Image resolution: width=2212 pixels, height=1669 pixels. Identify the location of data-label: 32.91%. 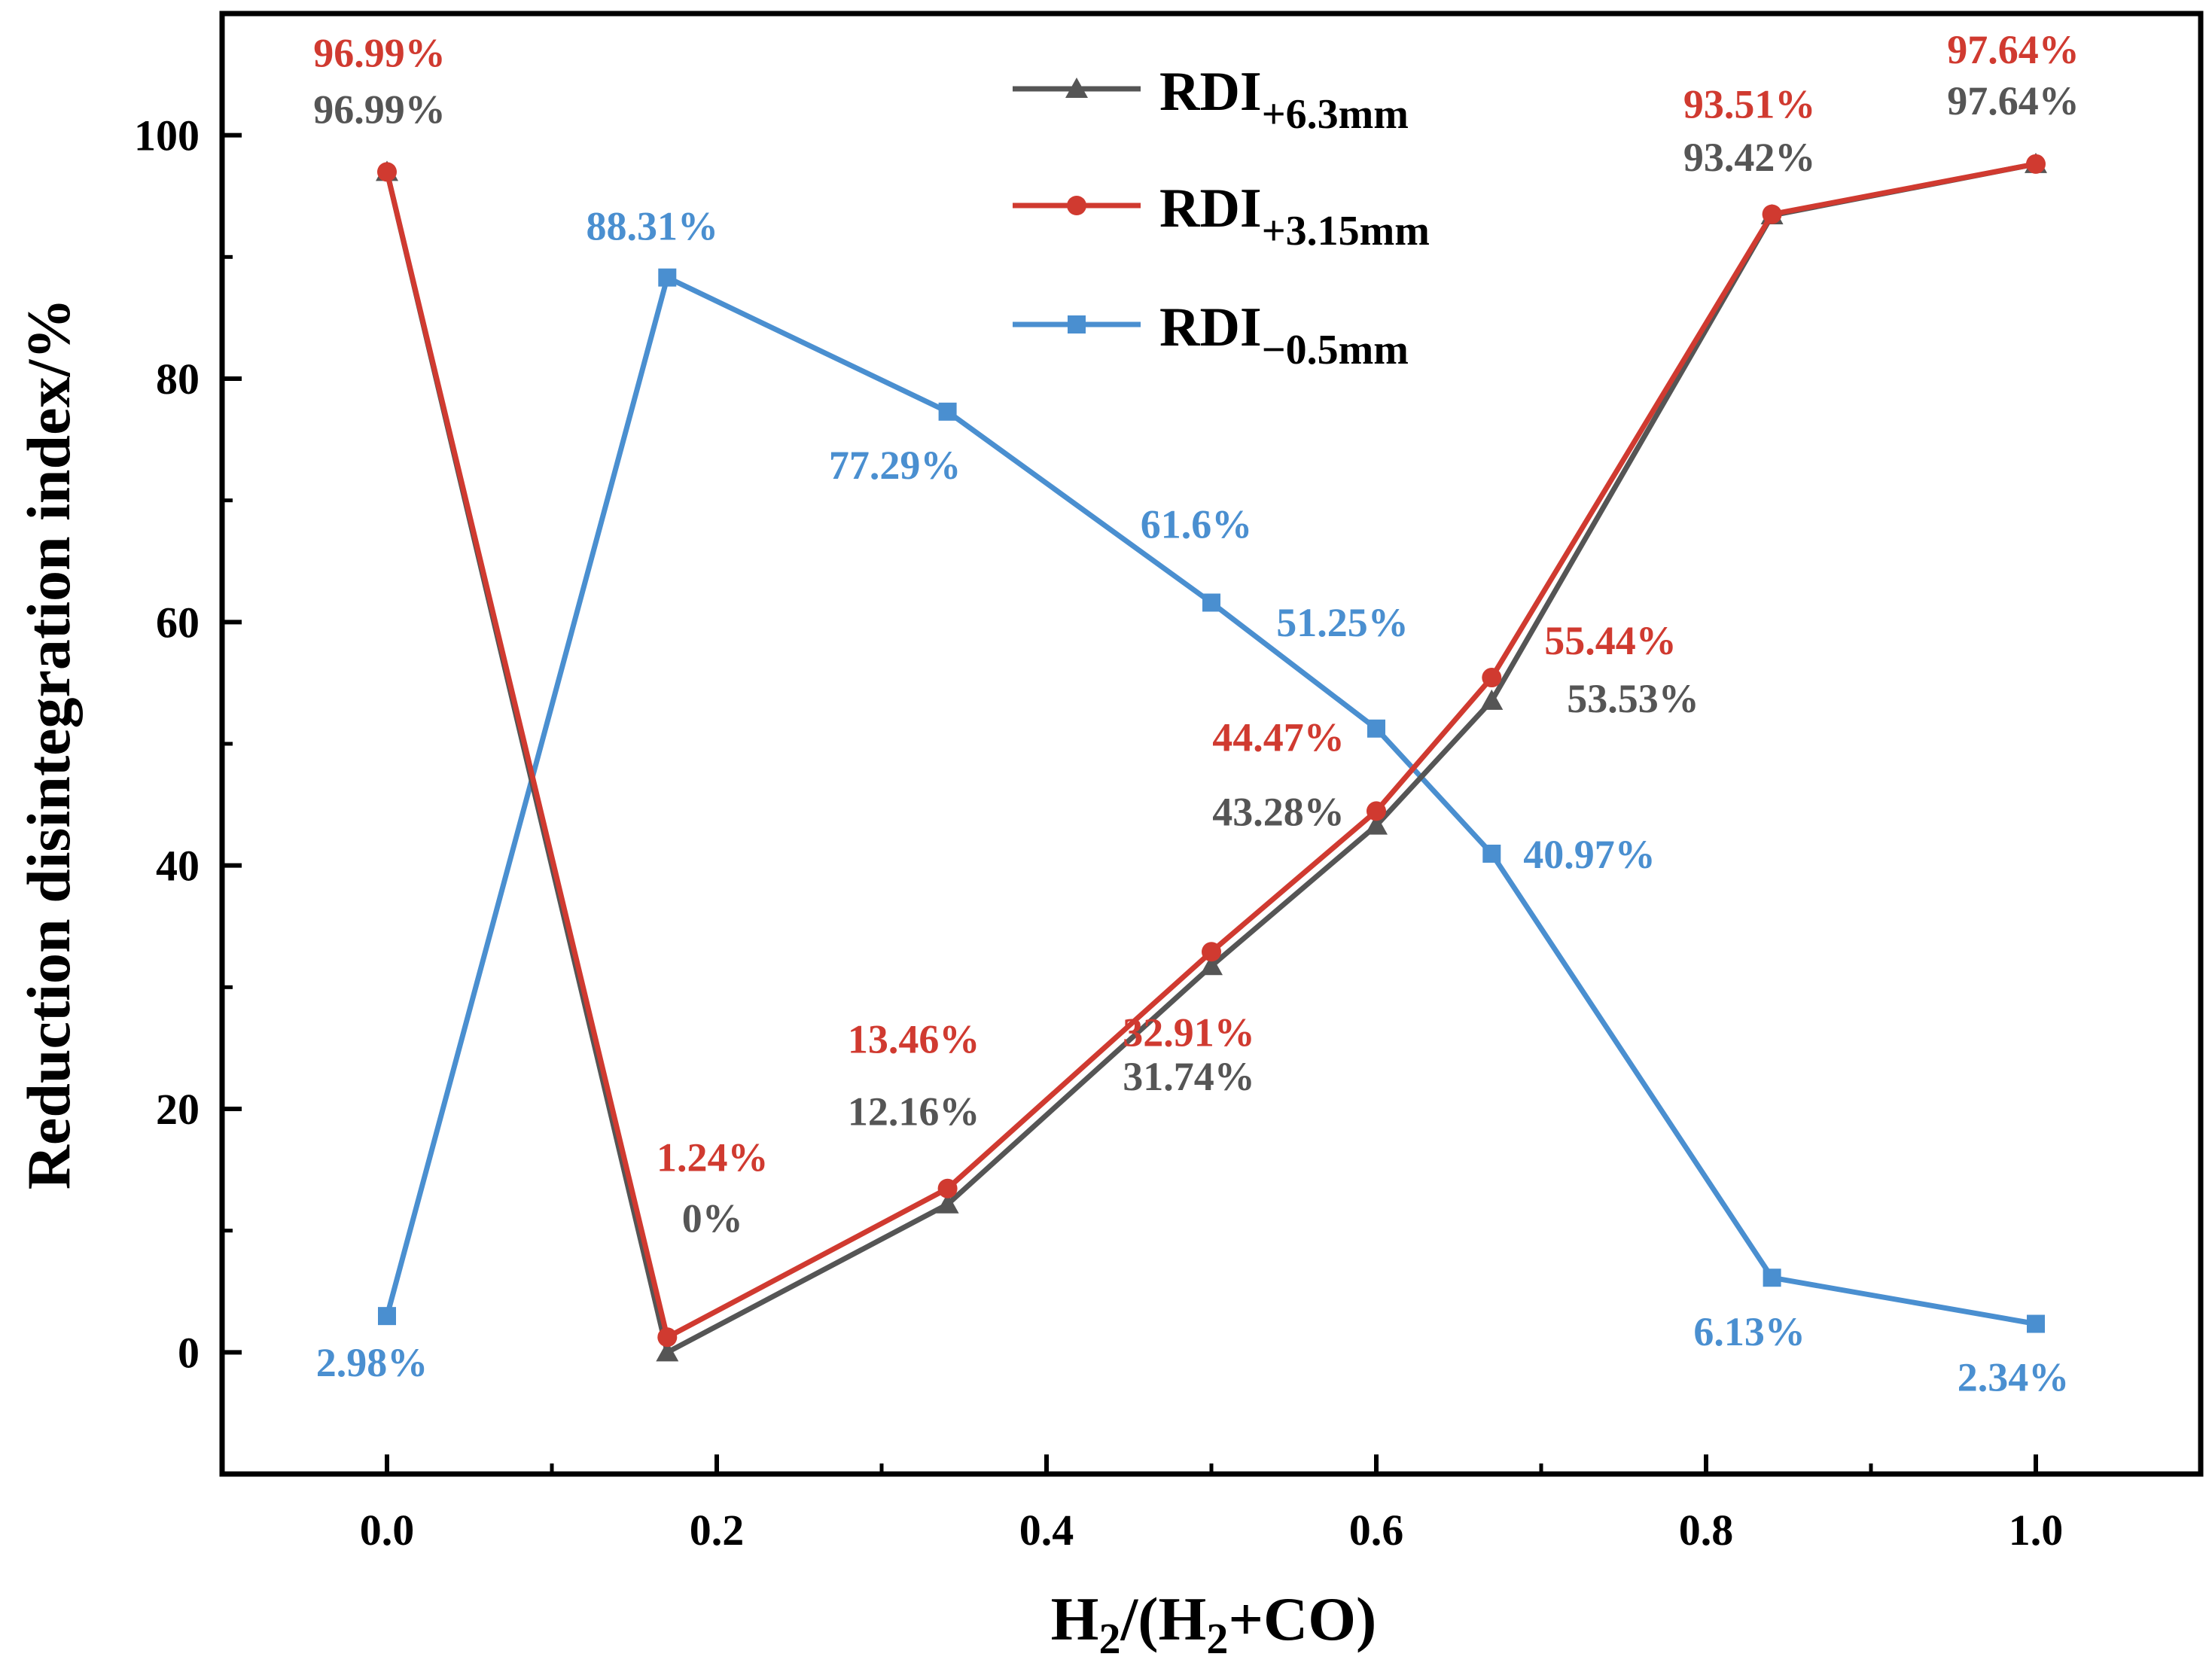
(1189, 1032).